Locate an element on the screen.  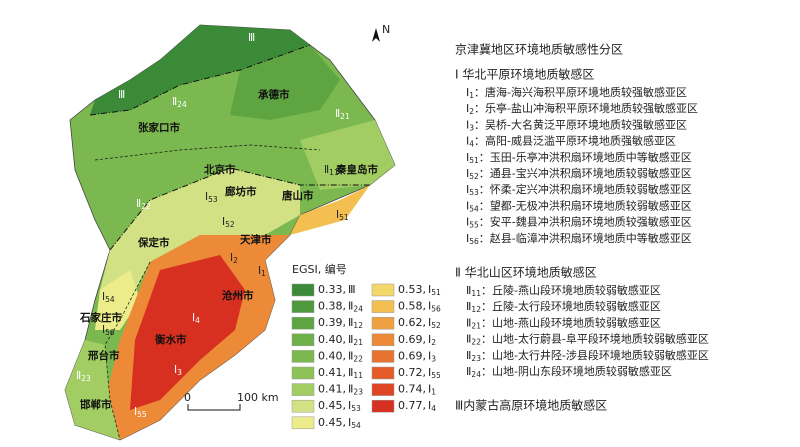
legend-code: Ⅰ56 is located at coordinates (434, 307).